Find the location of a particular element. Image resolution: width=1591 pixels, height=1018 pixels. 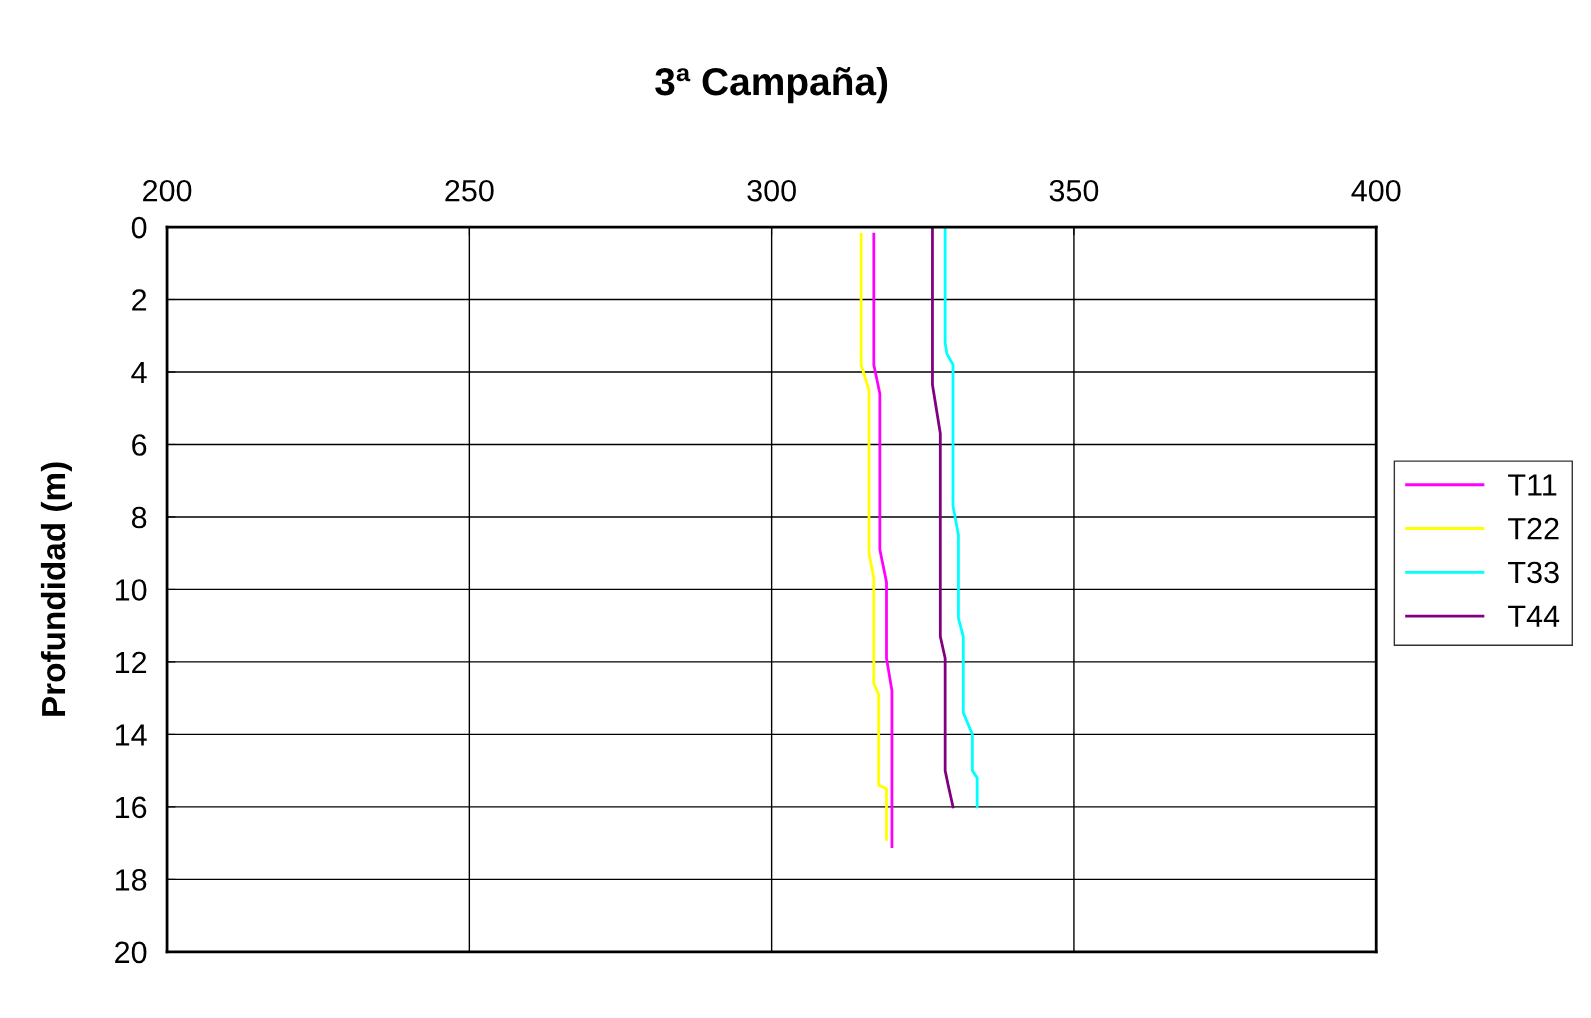

y-tick-label: 8 is located at coordinates (139, 517).